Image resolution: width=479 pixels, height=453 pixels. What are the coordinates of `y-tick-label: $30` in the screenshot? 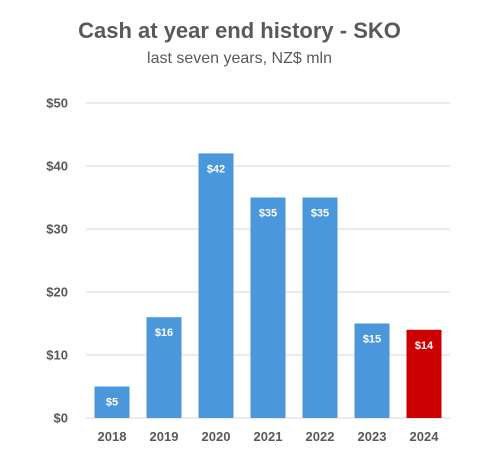 It's located at (57, 229).